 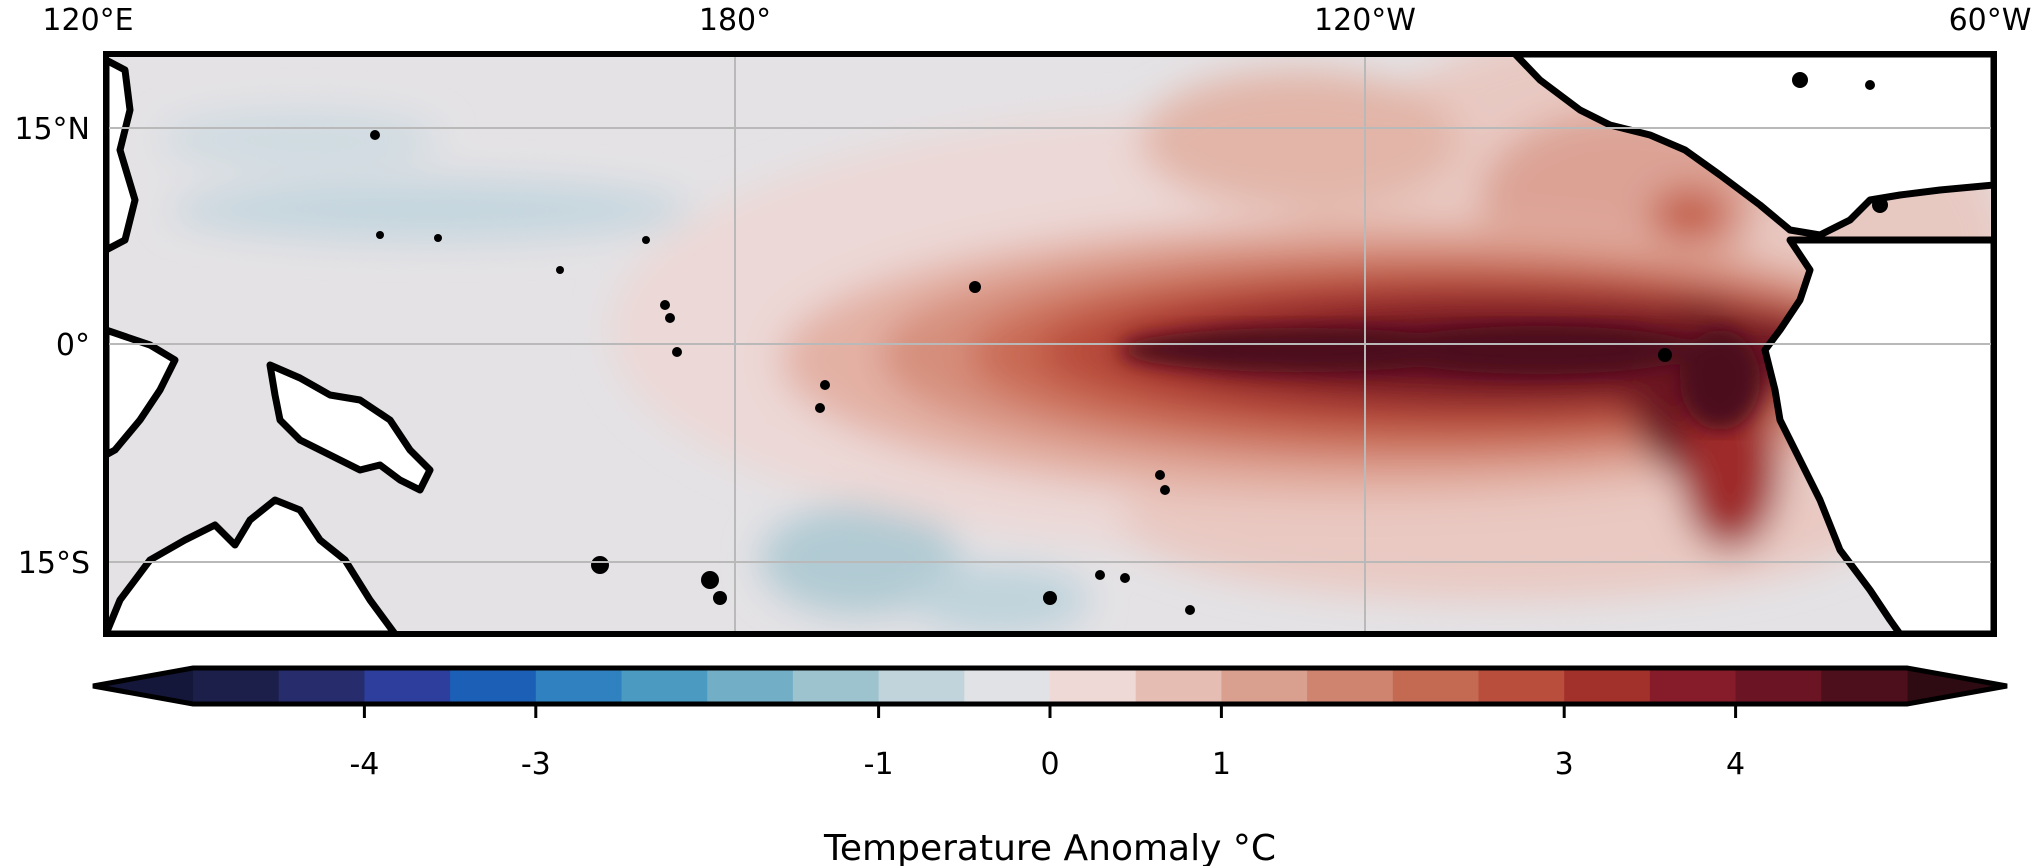 I want to click on colorbar-ticks: -4 -3 -1 0 1 3 4, so click(x=1047, y=743).